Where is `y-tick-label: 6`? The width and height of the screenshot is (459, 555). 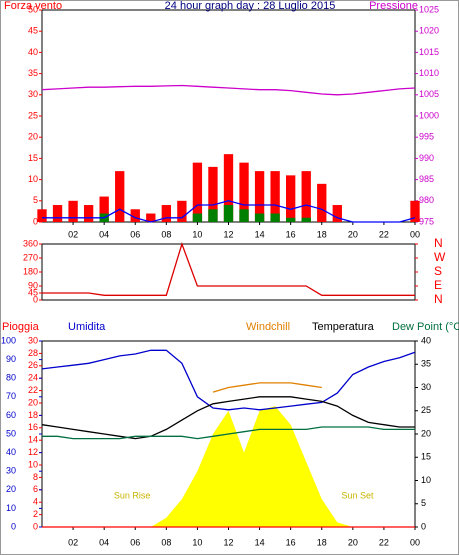
y-tick-label: 6 is located at coordinates (35, 489).